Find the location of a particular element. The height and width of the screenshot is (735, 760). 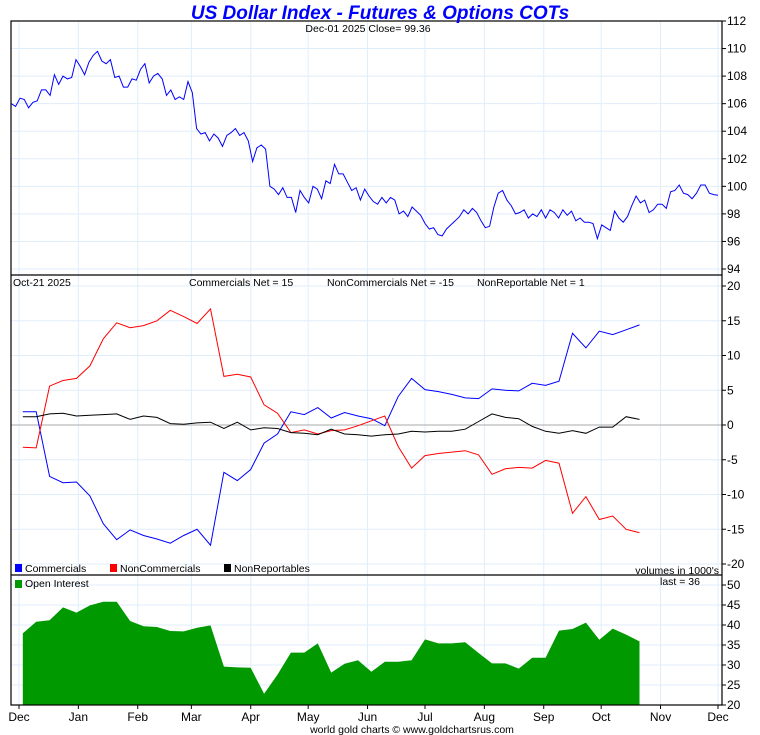

x-tick-label: Feb is located at coordinates (137, 717).